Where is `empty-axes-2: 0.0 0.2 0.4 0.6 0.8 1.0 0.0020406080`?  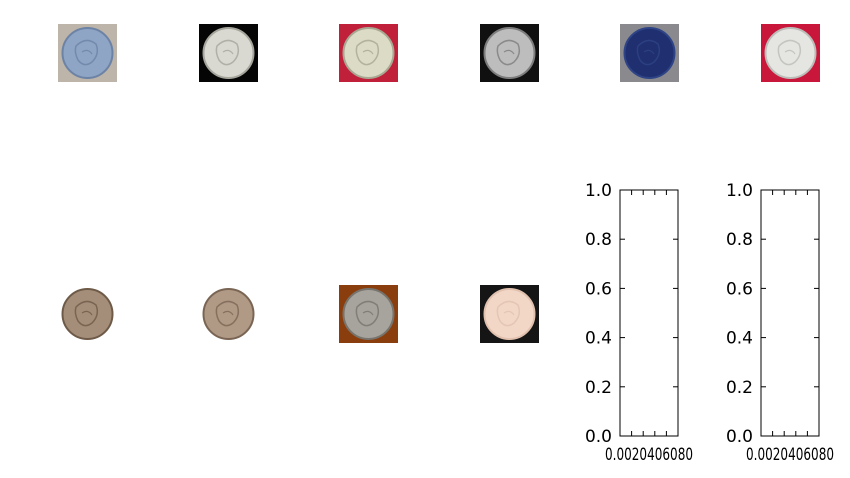
empty-axes-2: 0.0 0.2 0.4 0.6 0.8 1.0 0.0020406080 is located at coordinates (780, 323).